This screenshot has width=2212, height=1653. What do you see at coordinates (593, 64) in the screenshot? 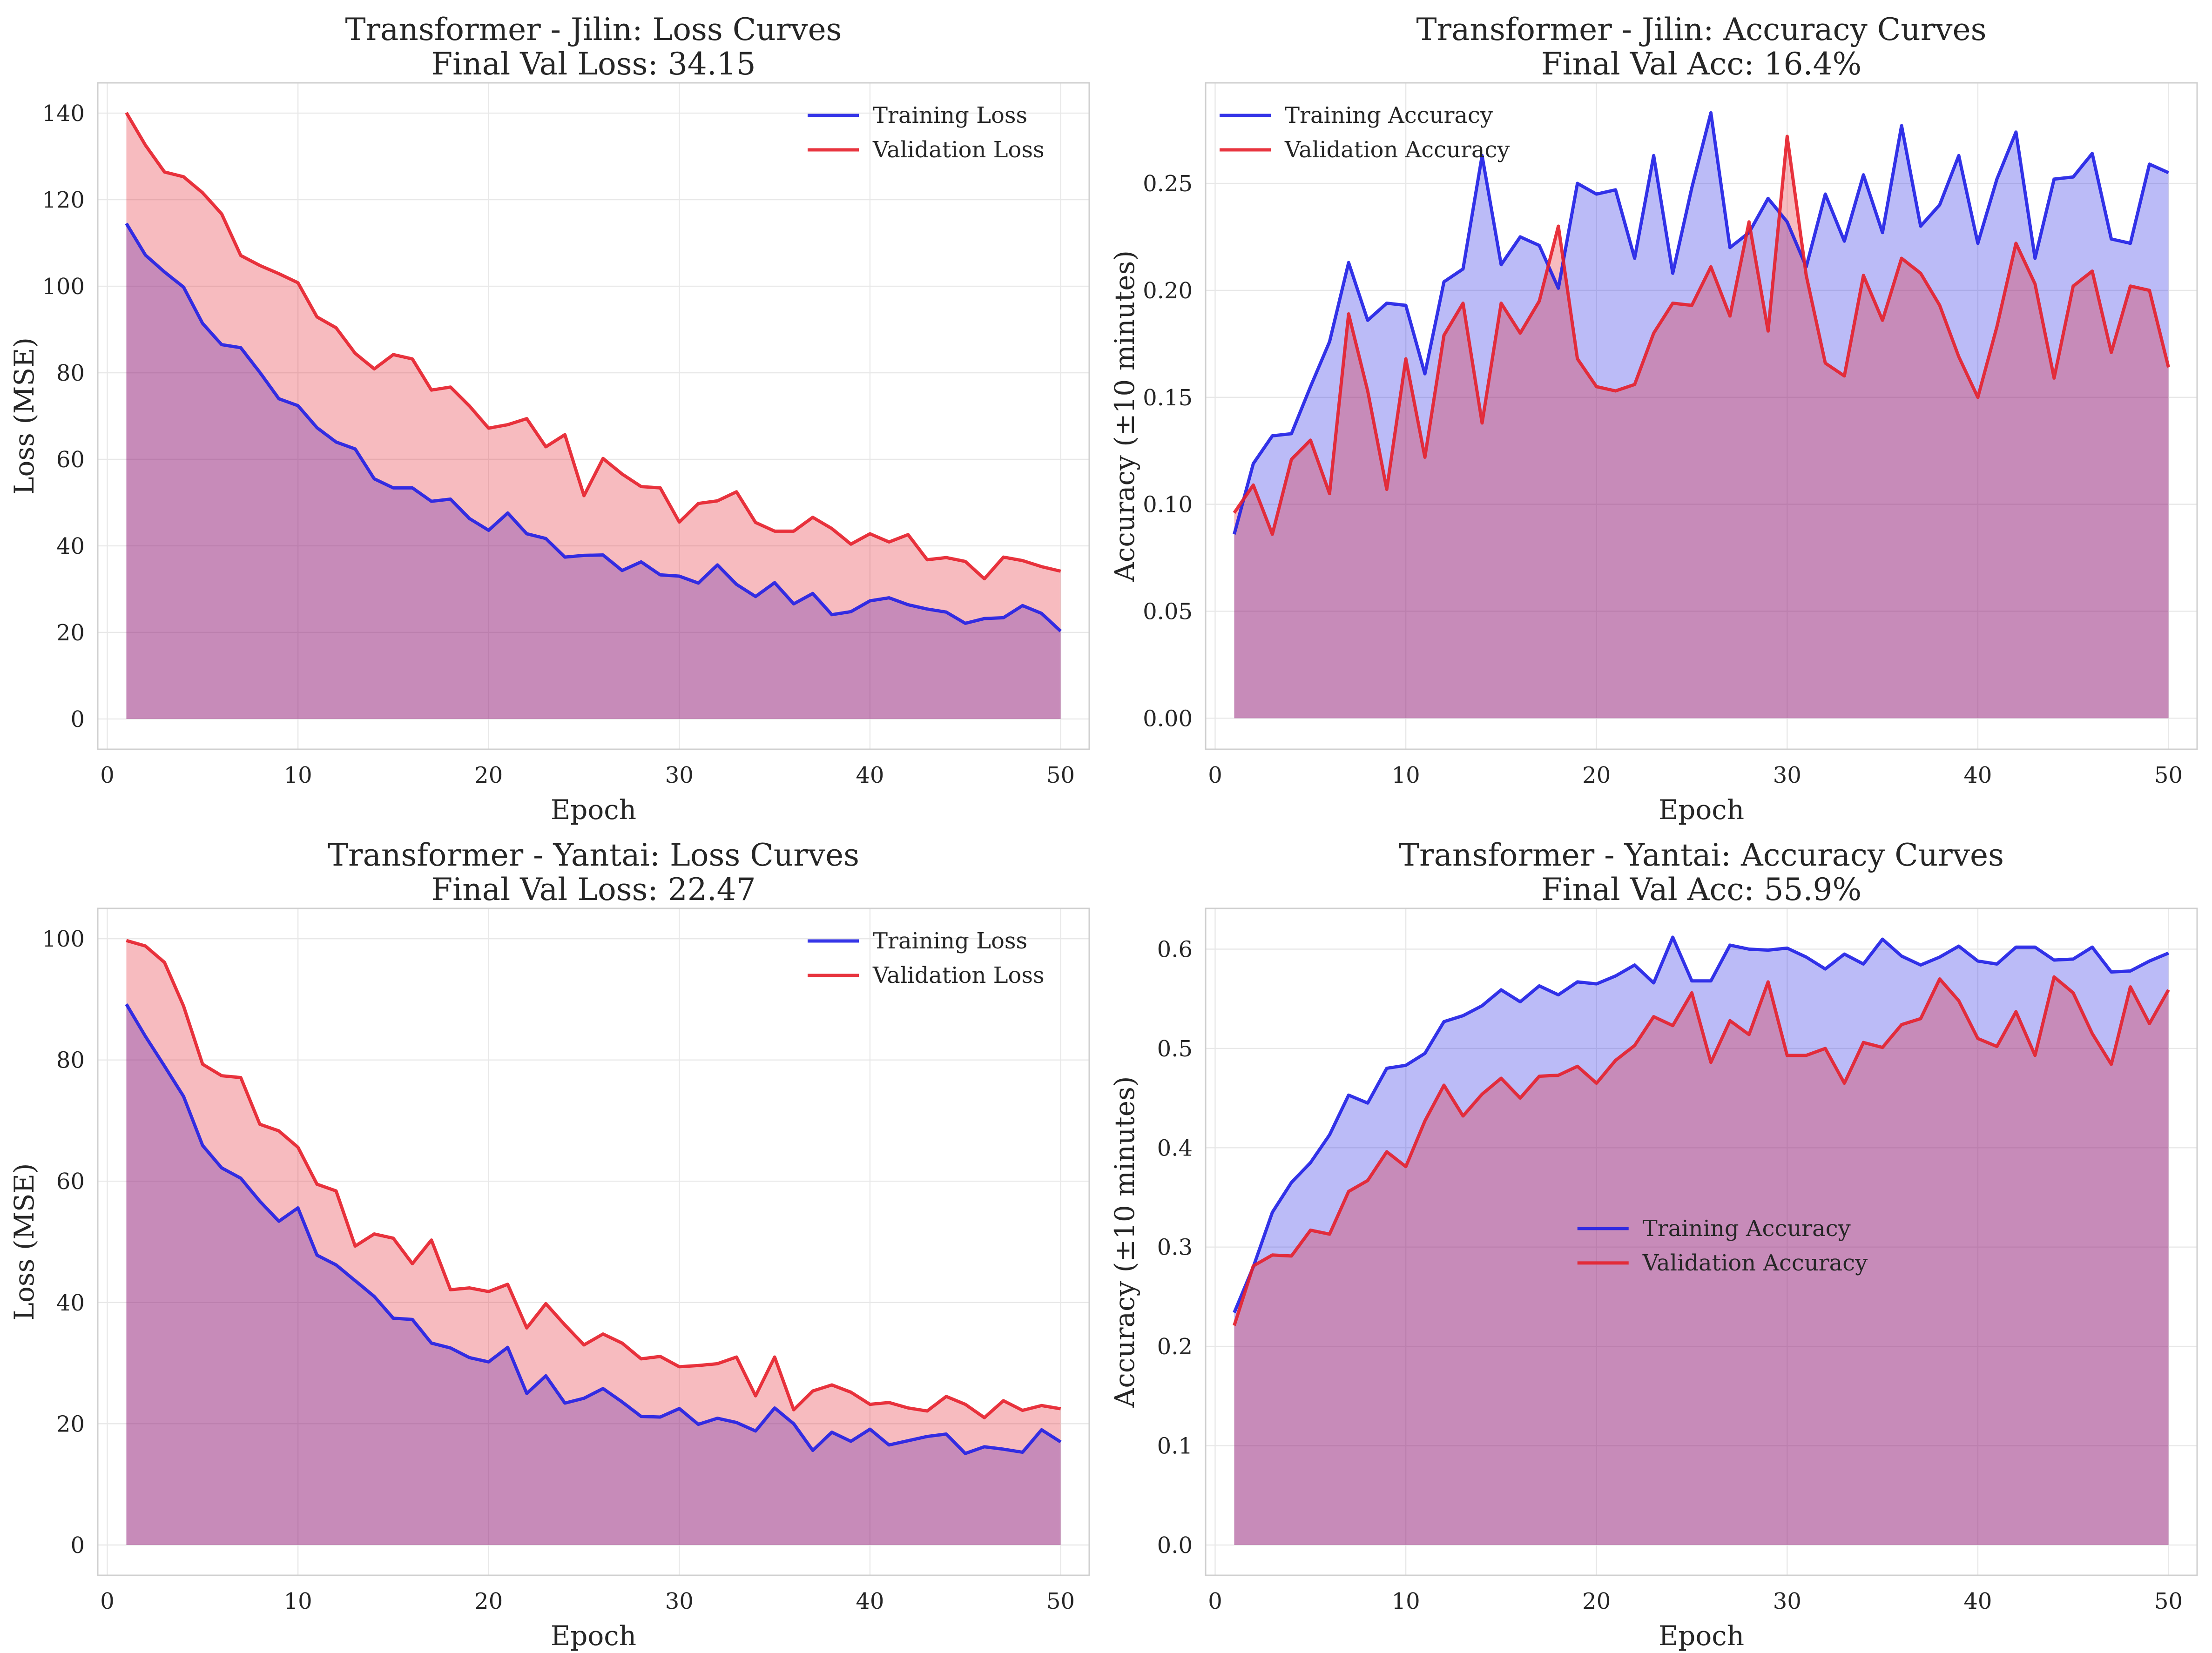
I see `chart-subtitle: Final Val Loss: 34.15` at bounding box center [593, 64].